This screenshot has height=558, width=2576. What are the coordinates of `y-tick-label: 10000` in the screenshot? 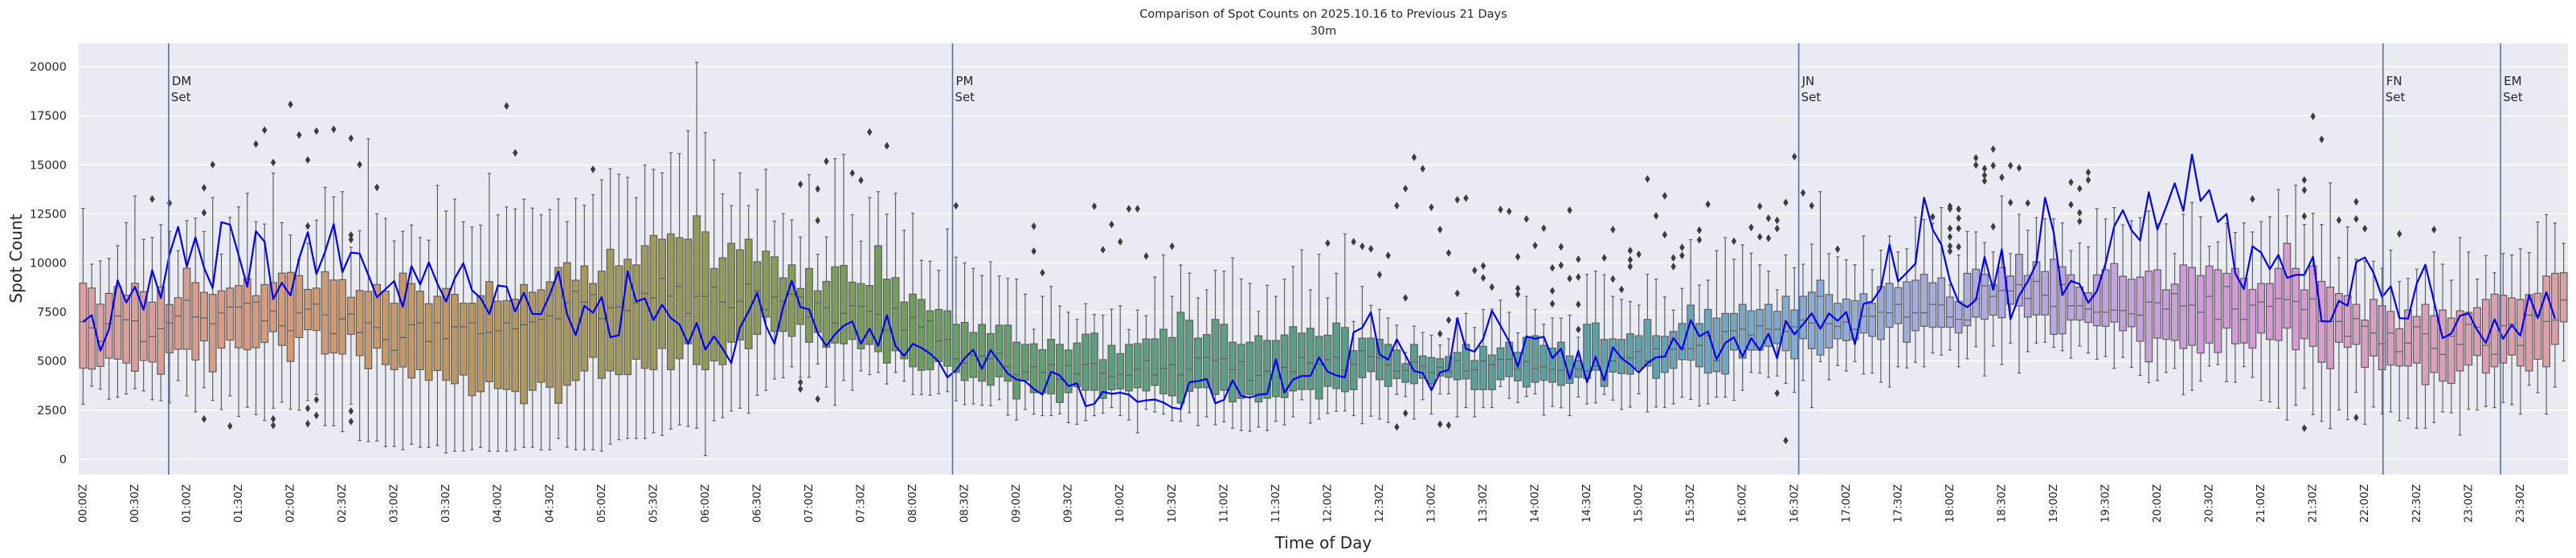 It's located at (48, 264).